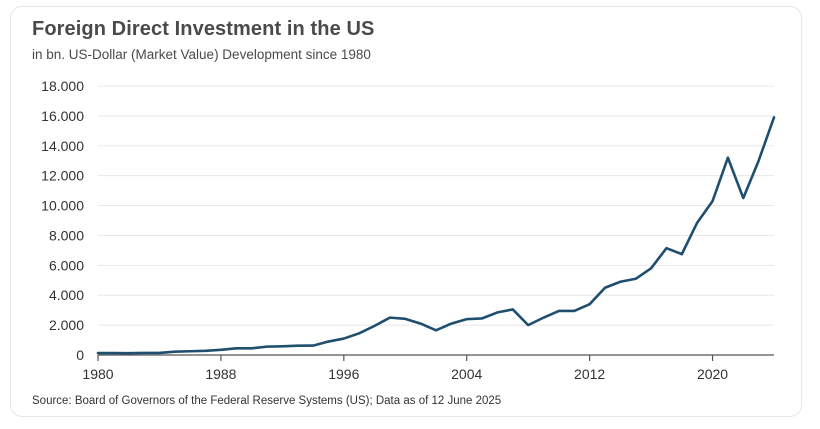 This screenshot has height=429, width=820. I want to click on y-tick-label: 16.000, so click(62, 116).